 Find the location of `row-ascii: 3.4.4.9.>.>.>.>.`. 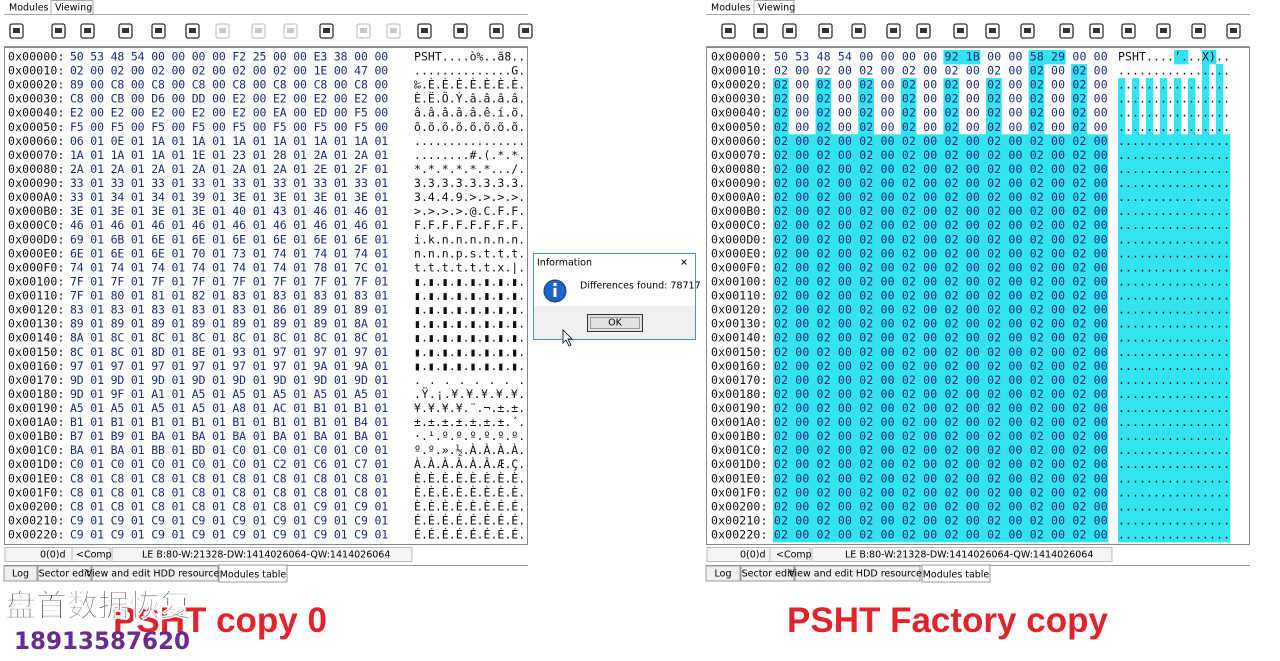

row-ascii: 3.4.4.9.>.>.>.>. is located at coordinates (469, 197).